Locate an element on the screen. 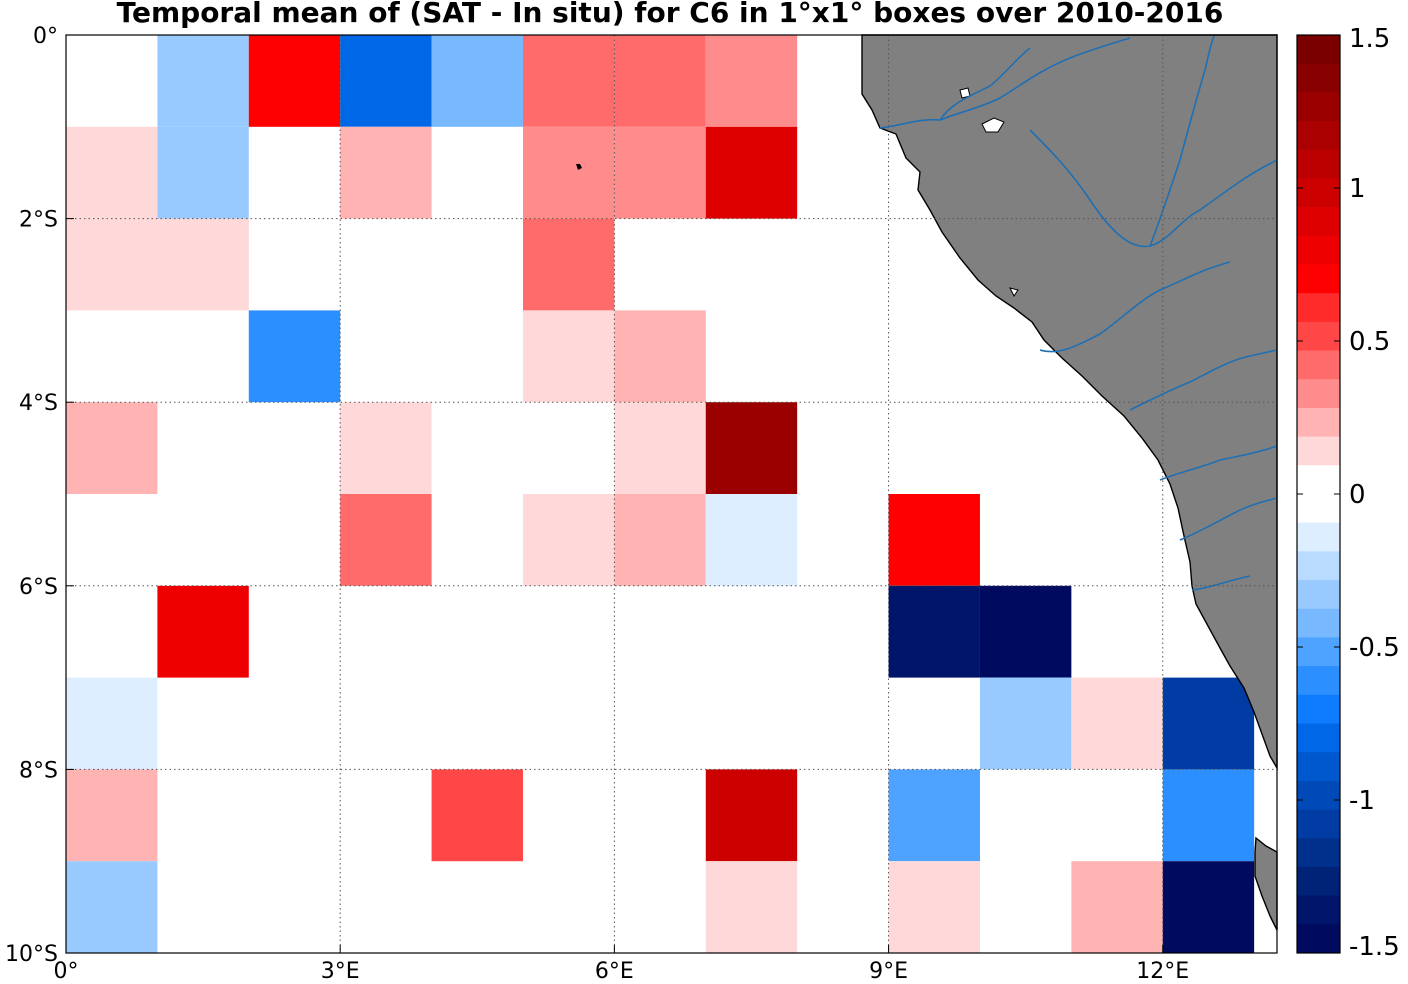  colorbar: 1.5 1 0.5 0 -0.5 -1 -1.5 is located at coordinates (1348, 493).